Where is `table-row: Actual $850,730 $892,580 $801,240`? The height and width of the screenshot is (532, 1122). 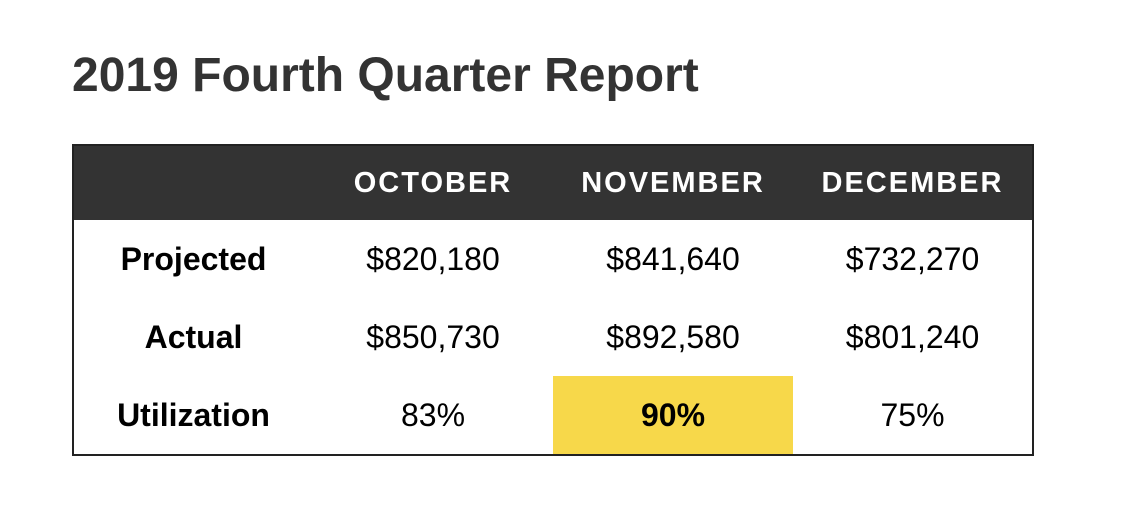 table-row: Actual $850,730 $892,580 $801,240 is located at coordinates (553, 337).